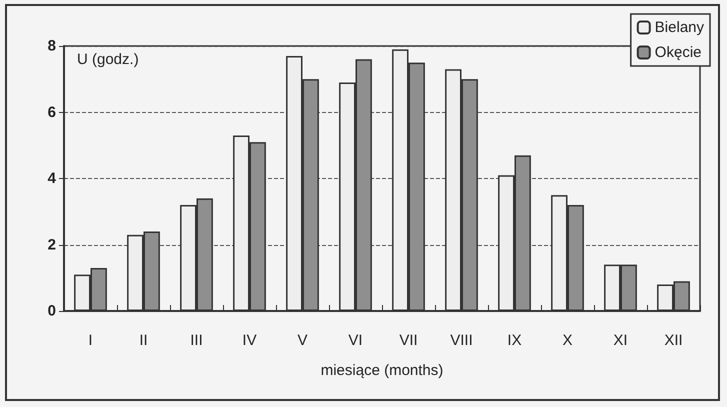 Image resolution: width=727 pixels, height=407 pixels. Describe the element at coordinates (52, 245) in the screenshot. I see `y-tick-label: 2` at that location.